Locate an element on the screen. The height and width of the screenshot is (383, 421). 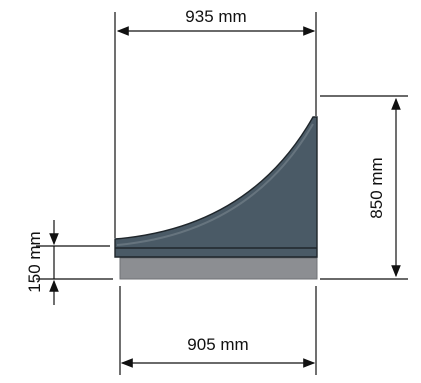
dimension-top-width: 935 mm is located at coordinates (216, 19).